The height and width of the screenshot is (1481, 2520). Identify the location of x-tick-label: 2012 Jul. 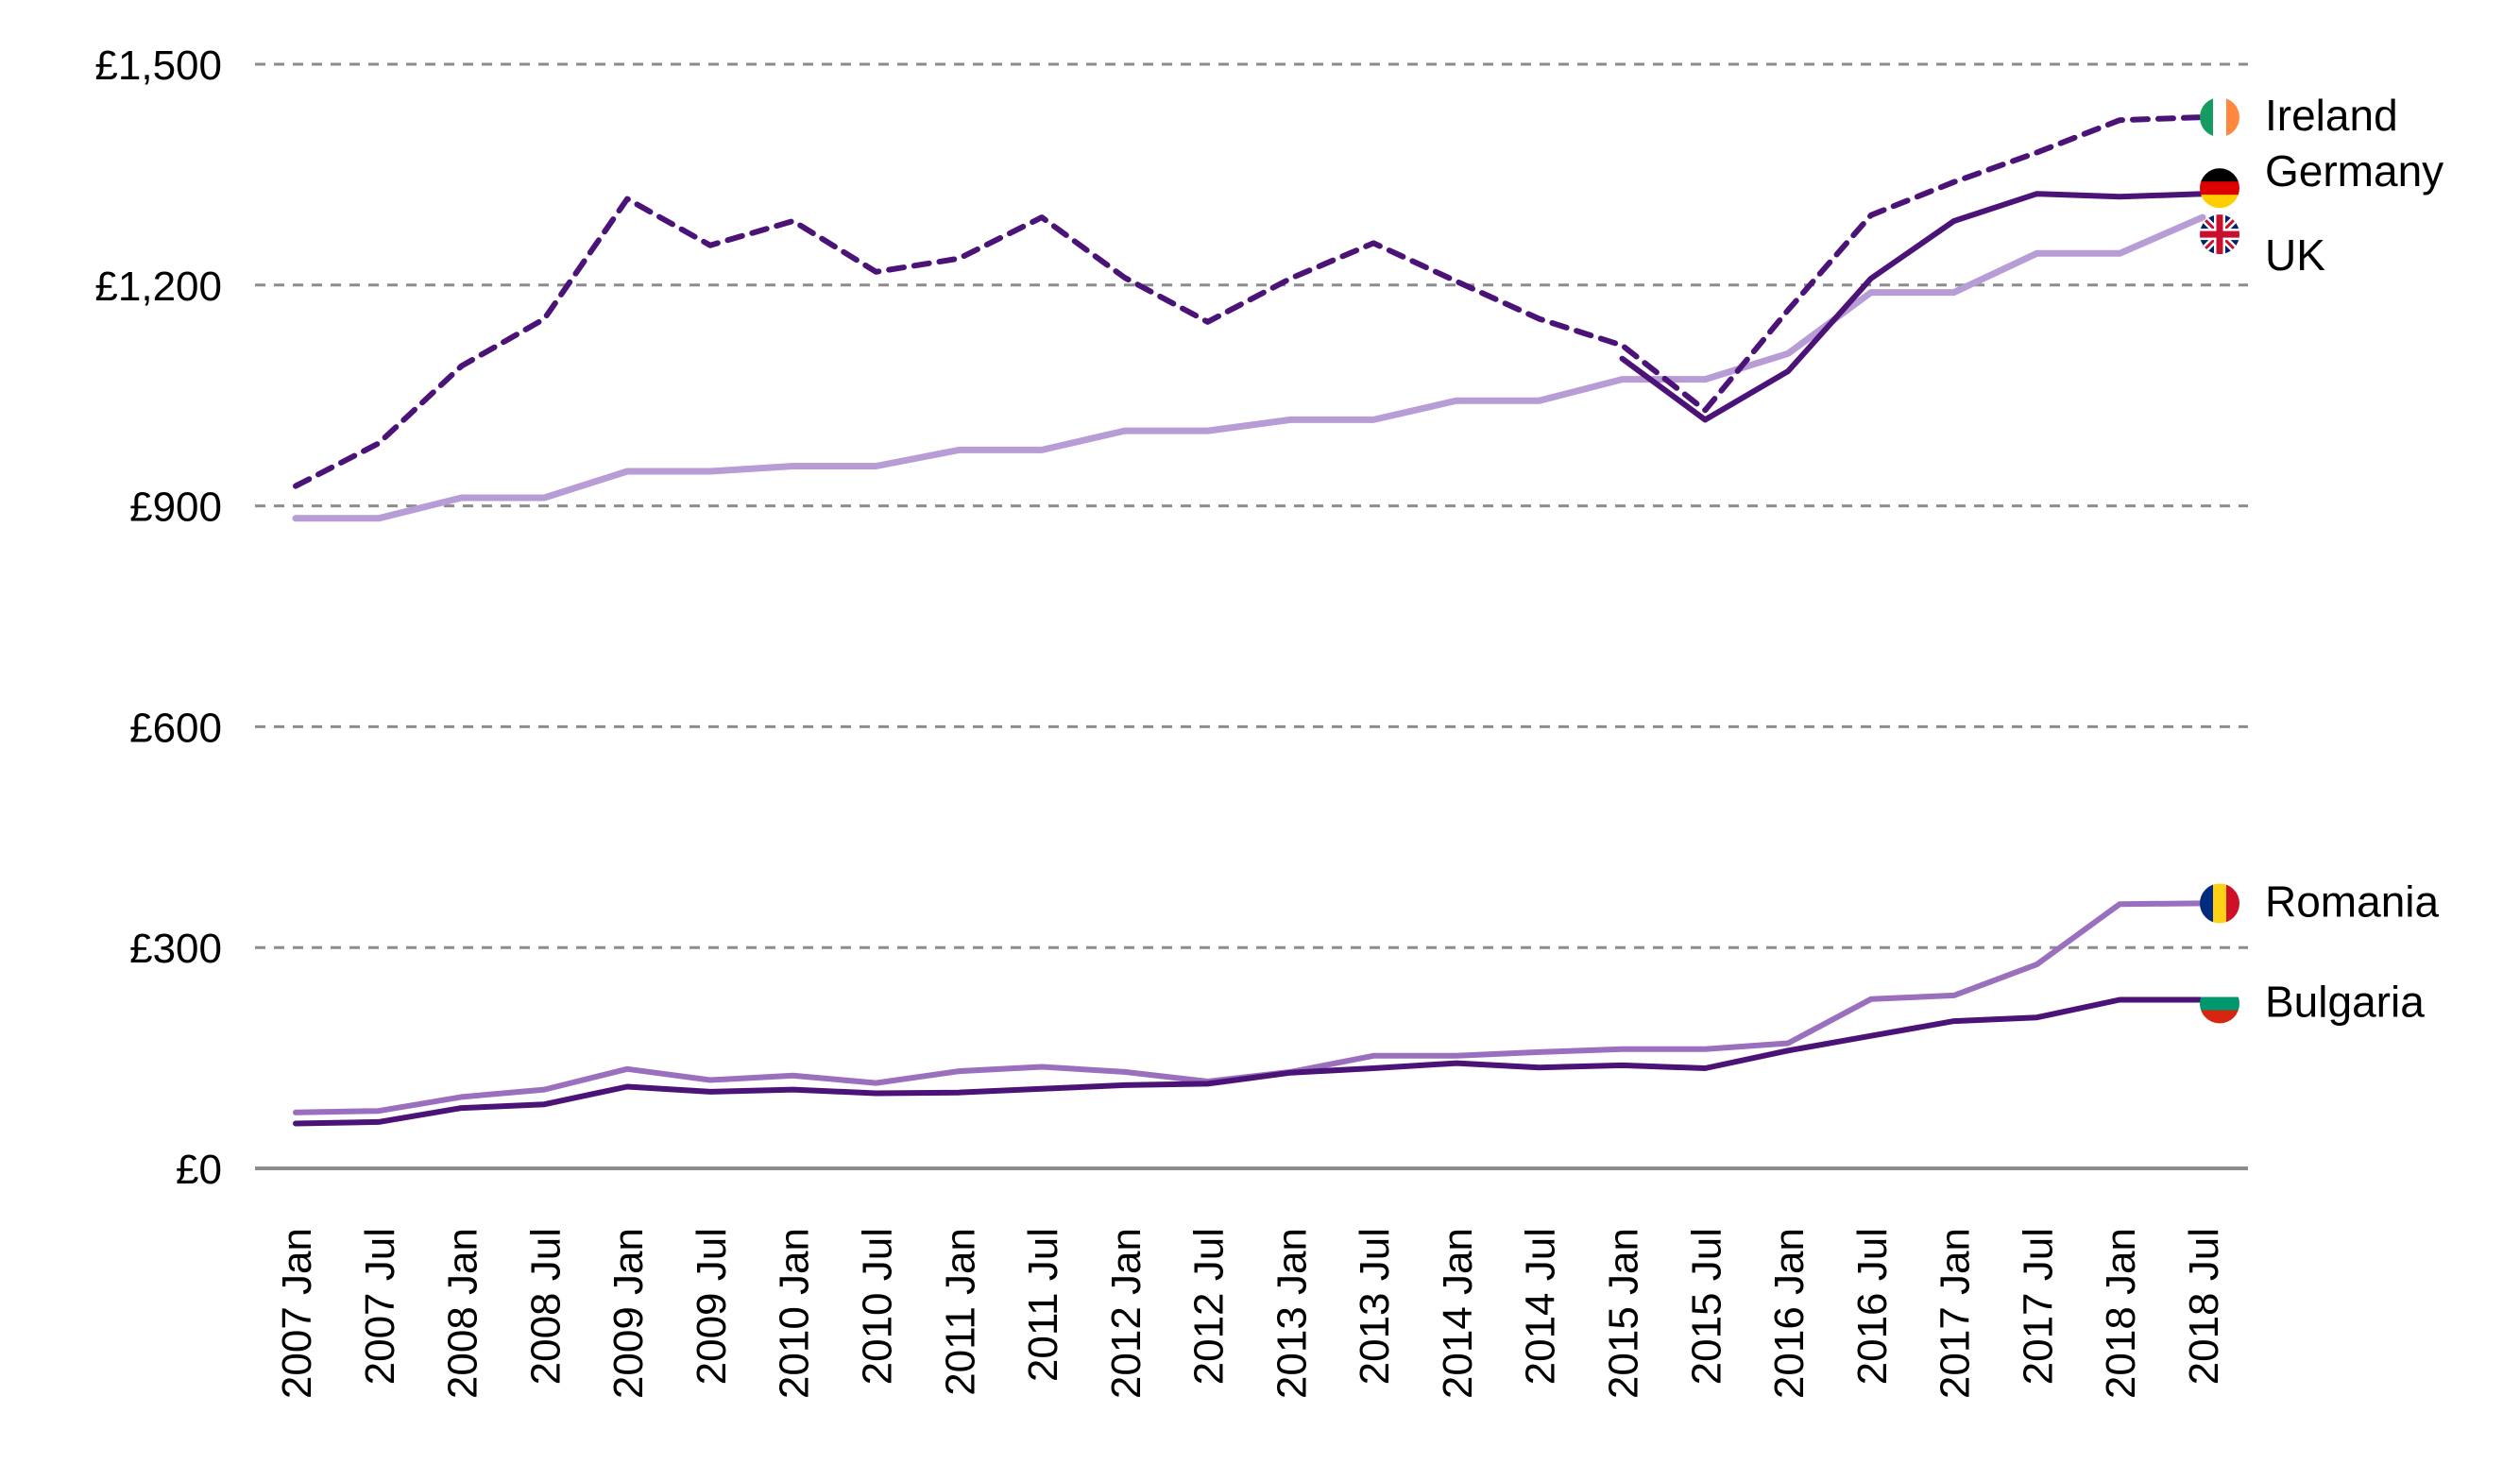
(1209, 1306).